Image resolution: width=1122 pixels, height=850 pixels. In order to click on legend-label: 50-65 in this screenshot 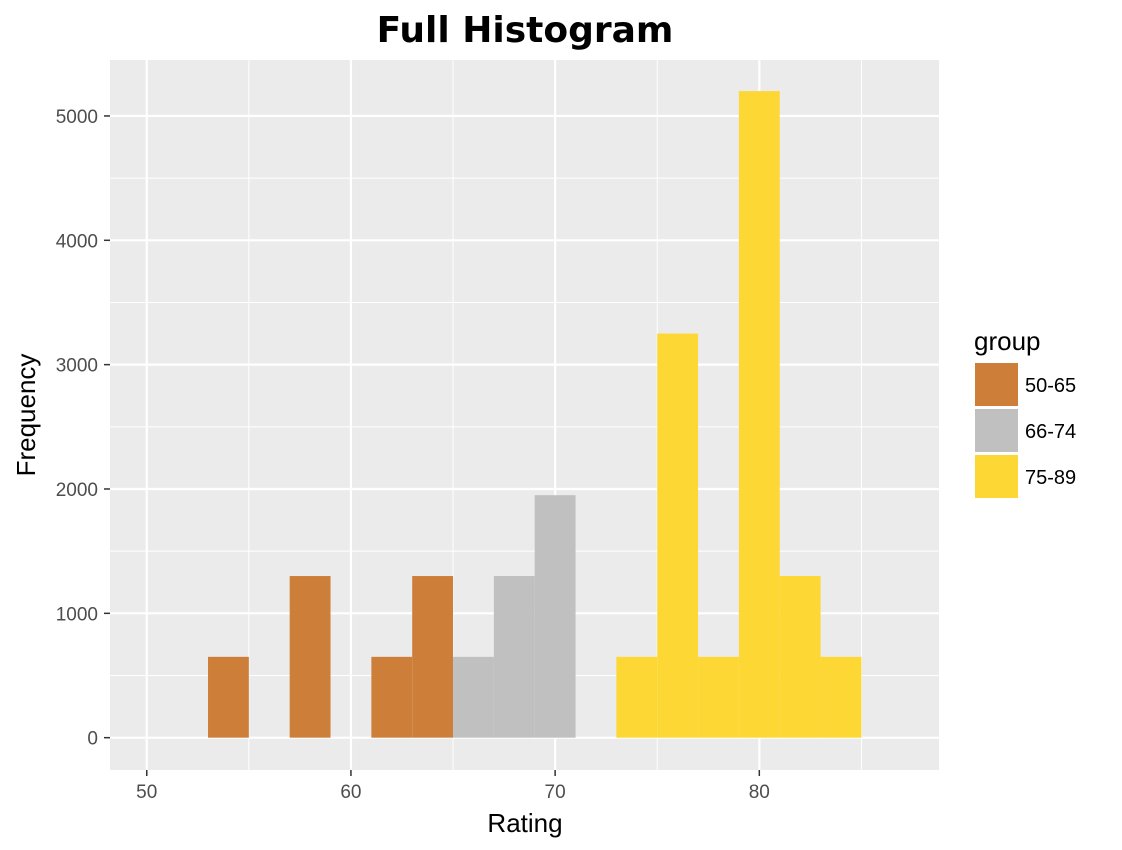, I will do `click(1050, 386)`.